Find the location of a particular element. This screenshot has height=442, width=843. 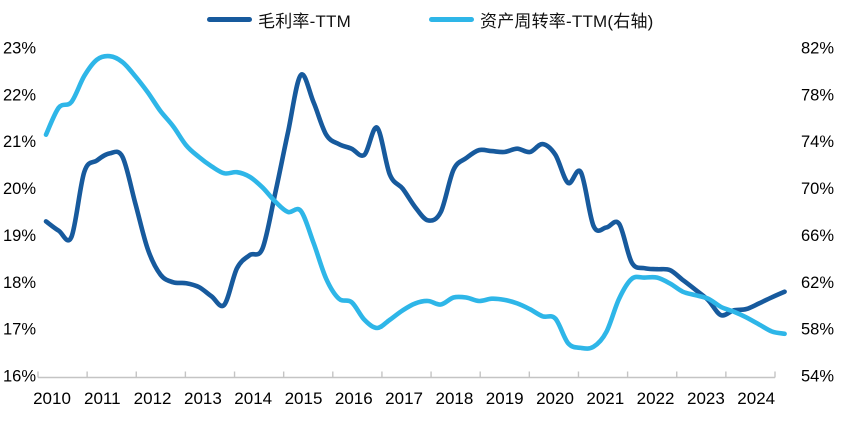

right-axis-label: 78% is located at coordinates (817, 95).